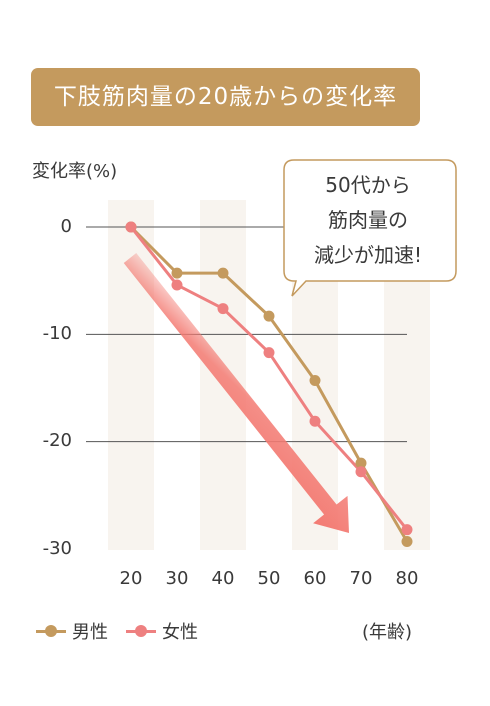  What do you see at coordinates (223, 578) in the screenshot?
I see `x-tick-label: 40` at bounding box center [223, 578].